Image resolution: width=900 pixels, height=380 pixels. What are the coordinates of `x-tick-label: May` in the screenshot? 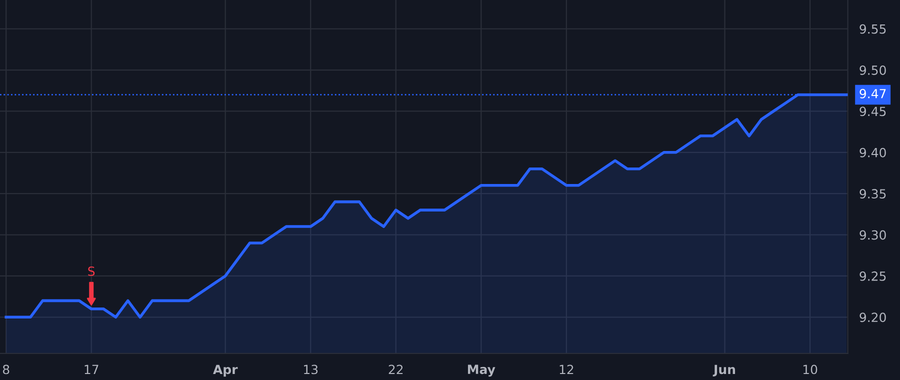 It's located at (482, 370).